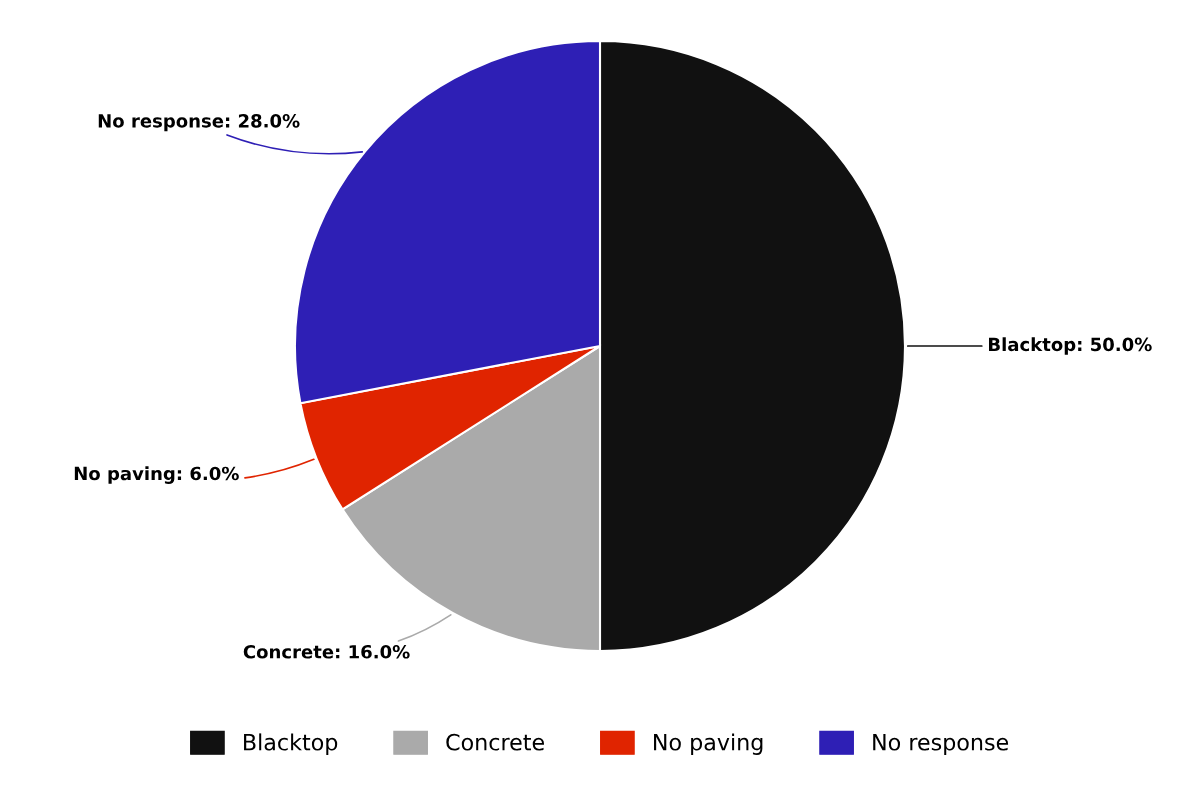 The width and height of the screenshot is (1200, 800). Describe the element at coordinates (291, 744) in the screenshot. I see `legend-label: Blacktop` at that location.